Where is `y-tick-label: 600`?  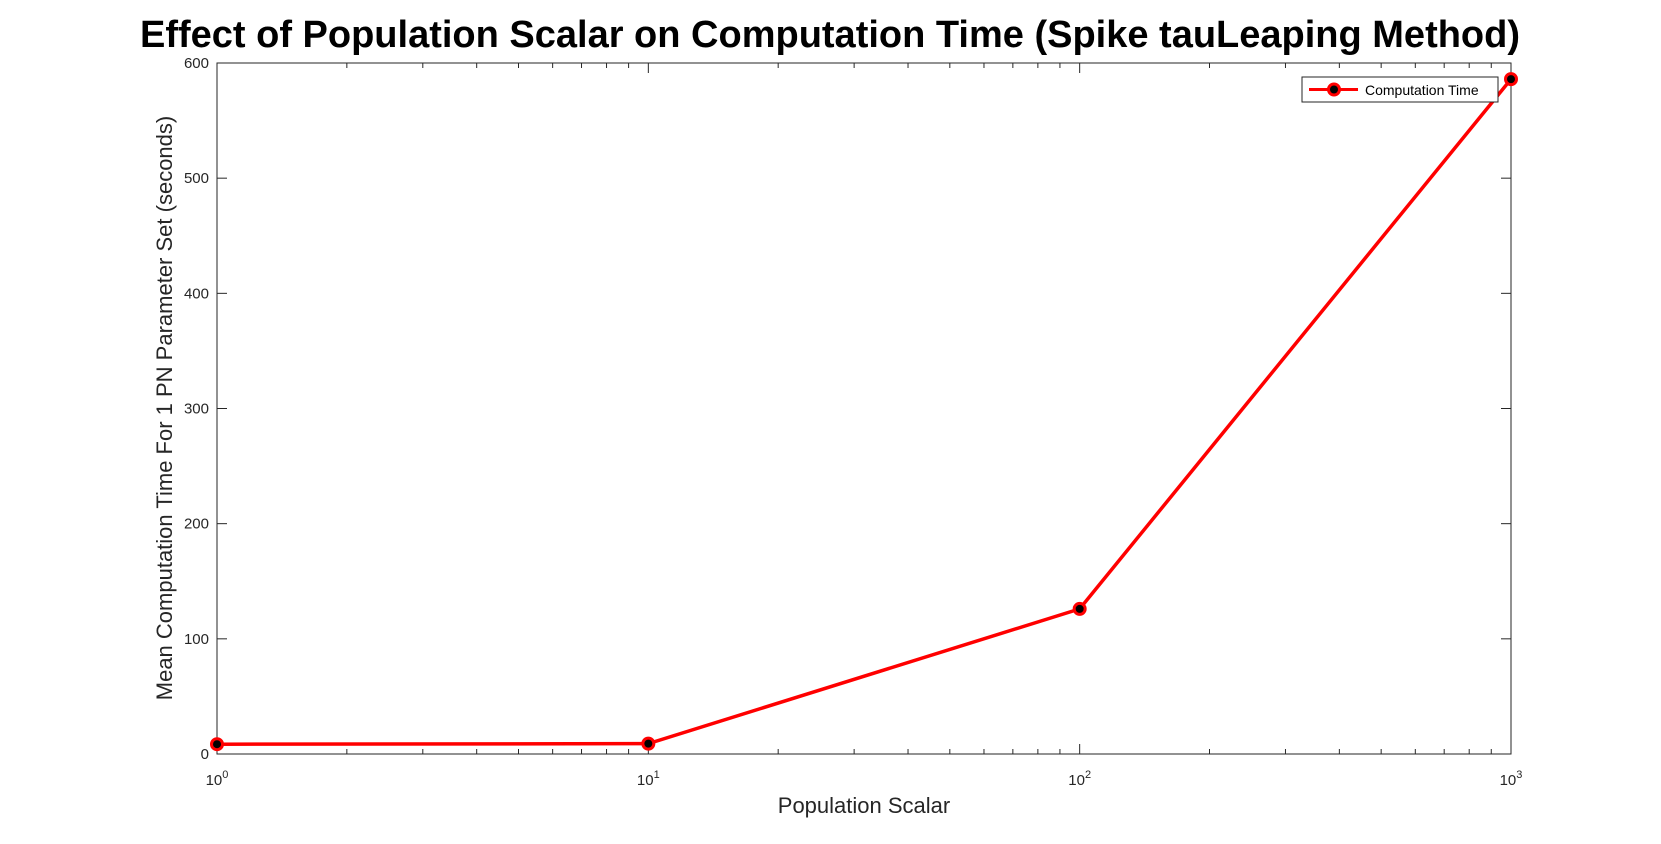 y-tick-label: 600 is located at coordinates (196, 63).